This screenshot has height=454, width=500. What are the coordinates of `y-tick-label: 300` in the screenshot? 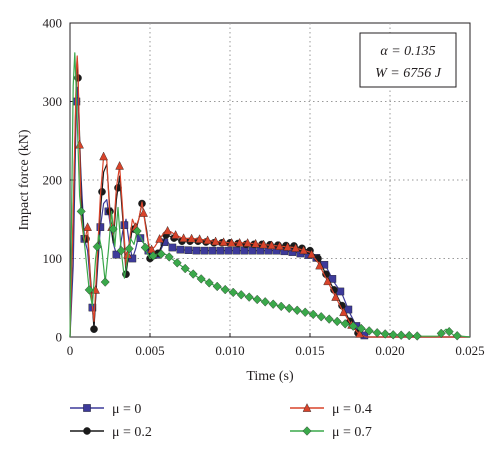 It's located at (53, 101).